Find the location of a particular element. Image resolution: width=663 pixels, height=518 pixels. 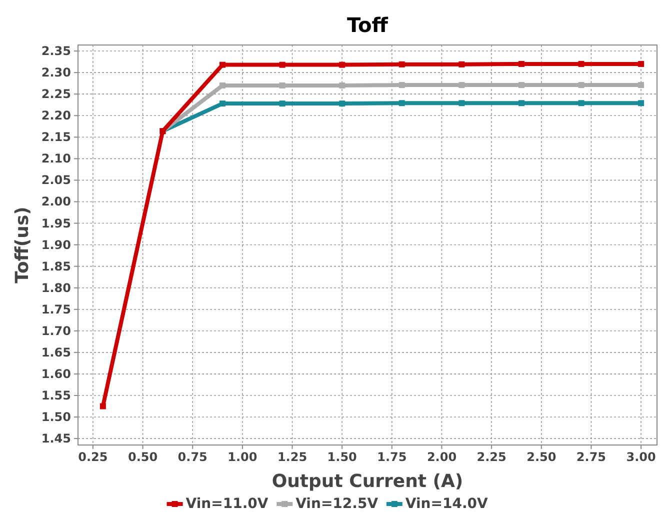

x-tick-label: 2.50 is located at coordinates (541, 457).